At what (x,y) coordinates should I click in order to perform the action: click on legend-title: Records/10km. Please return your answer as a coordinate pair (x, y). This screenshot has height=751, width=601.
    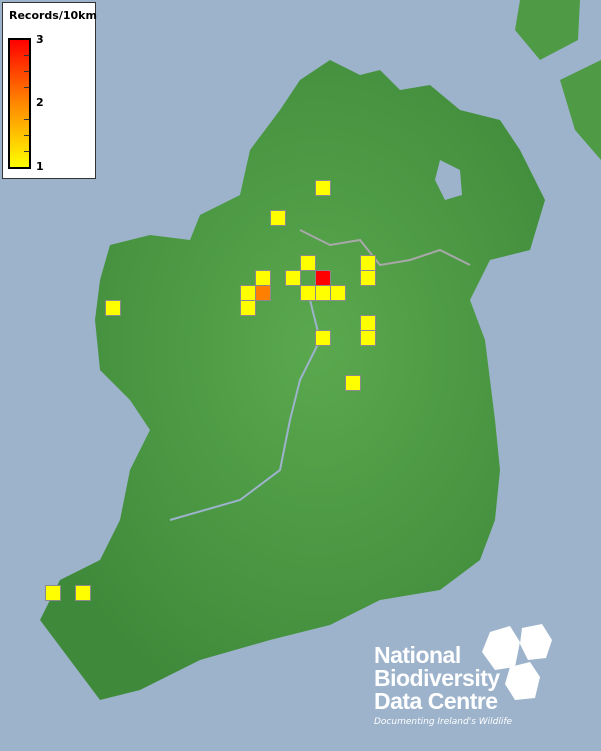
    Looking at the image, I should click on (53, 15).